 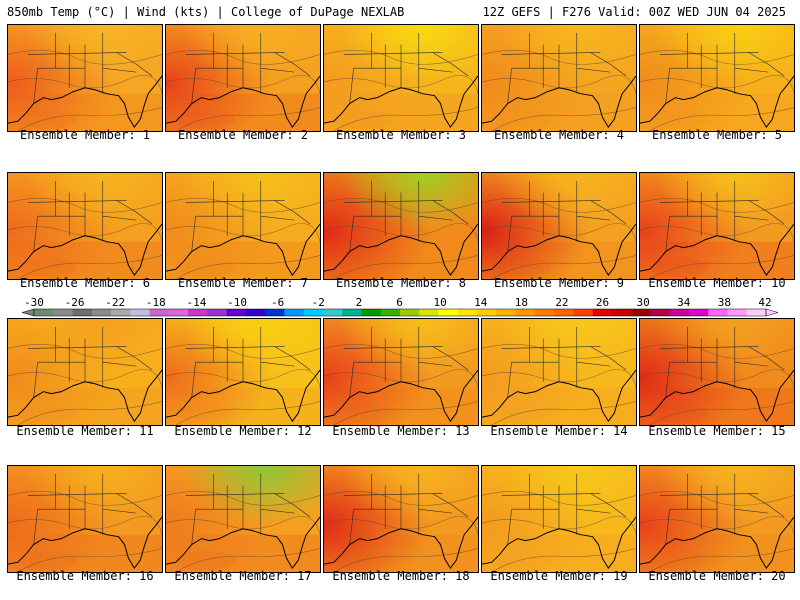 I want to click on colorbar-tick-label: -30, so click(x=34, y=302).